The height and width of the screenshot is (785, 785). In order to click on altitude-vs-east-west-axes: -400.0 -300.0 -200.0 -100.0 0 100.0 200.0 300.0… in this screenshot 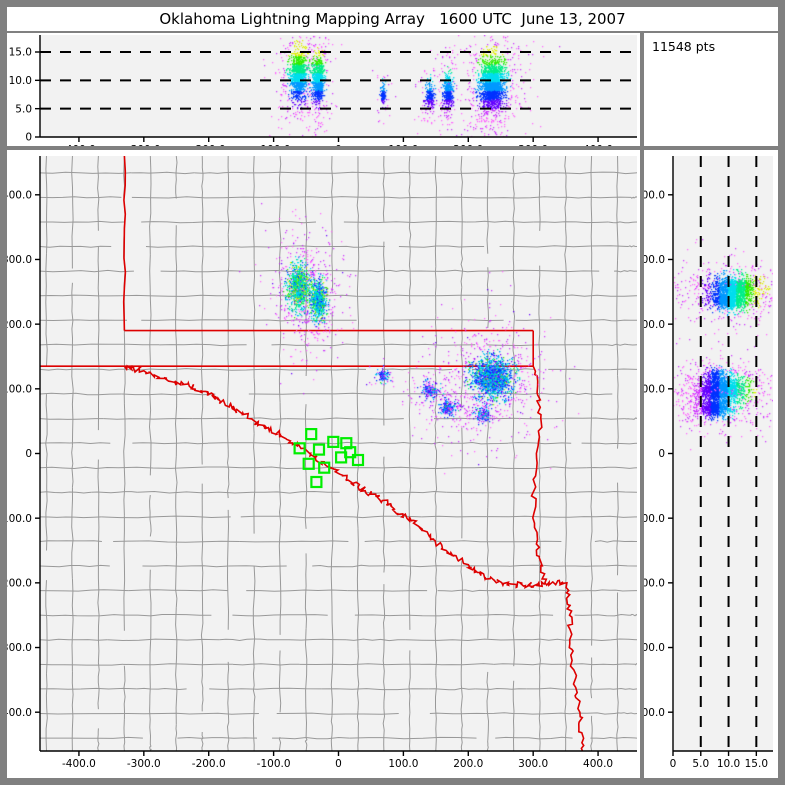, I will do `click(323, 90)`.